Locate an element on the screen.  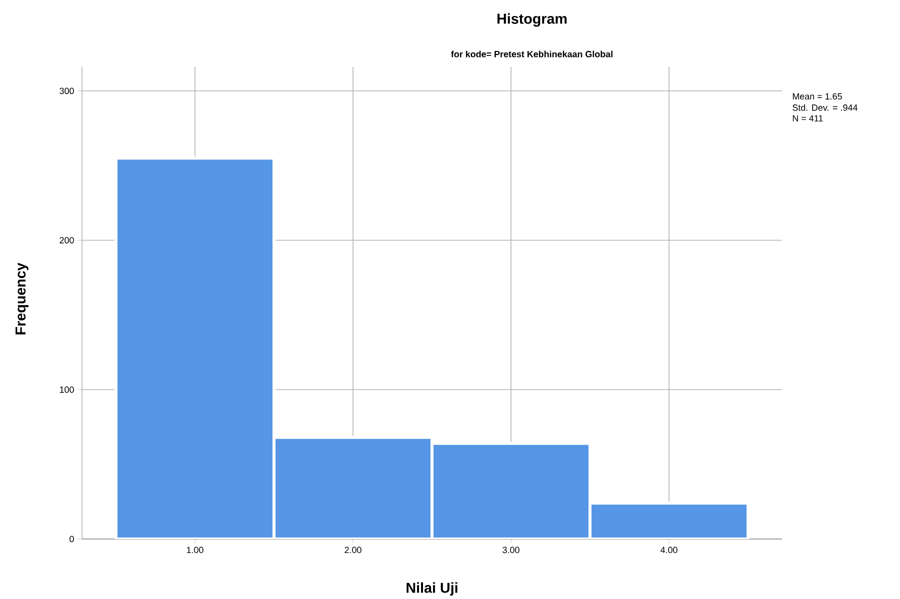
text: N = 411 is located at coordinates (807, 118).